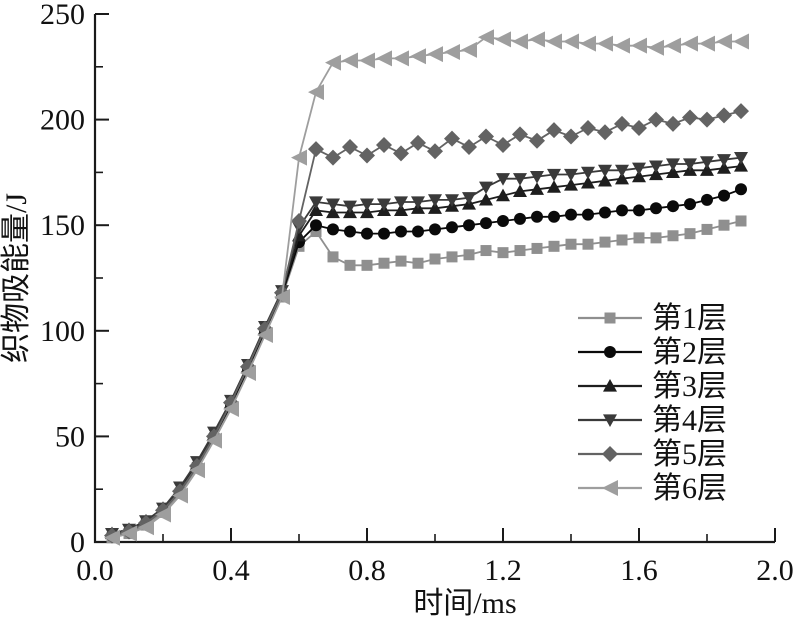 The image size is (800, 628). Describe the element at coordinates (610, 318) in the screenshot. I see `legend-square-icon` at that location.